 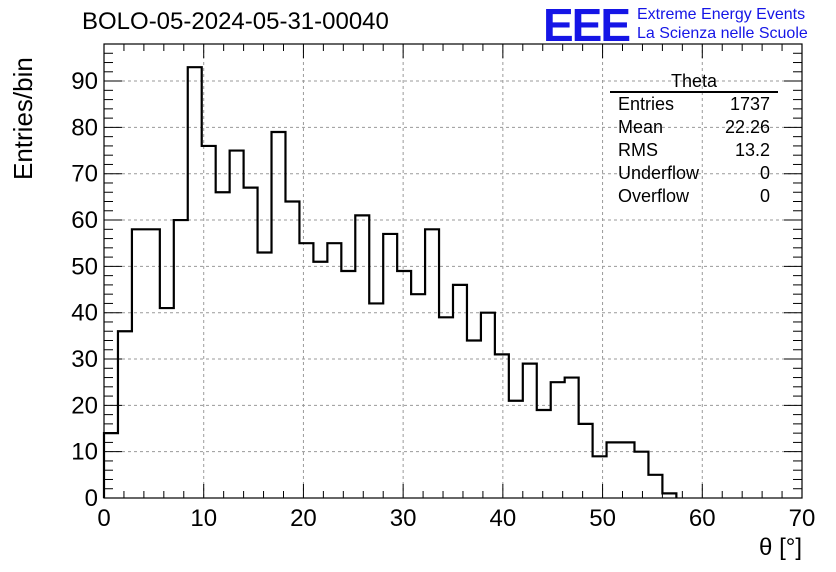 What do you see at coordinates (587, 25) in the screenshot?
I see `eee-logo: EEE` at bounding box center [587, 25].